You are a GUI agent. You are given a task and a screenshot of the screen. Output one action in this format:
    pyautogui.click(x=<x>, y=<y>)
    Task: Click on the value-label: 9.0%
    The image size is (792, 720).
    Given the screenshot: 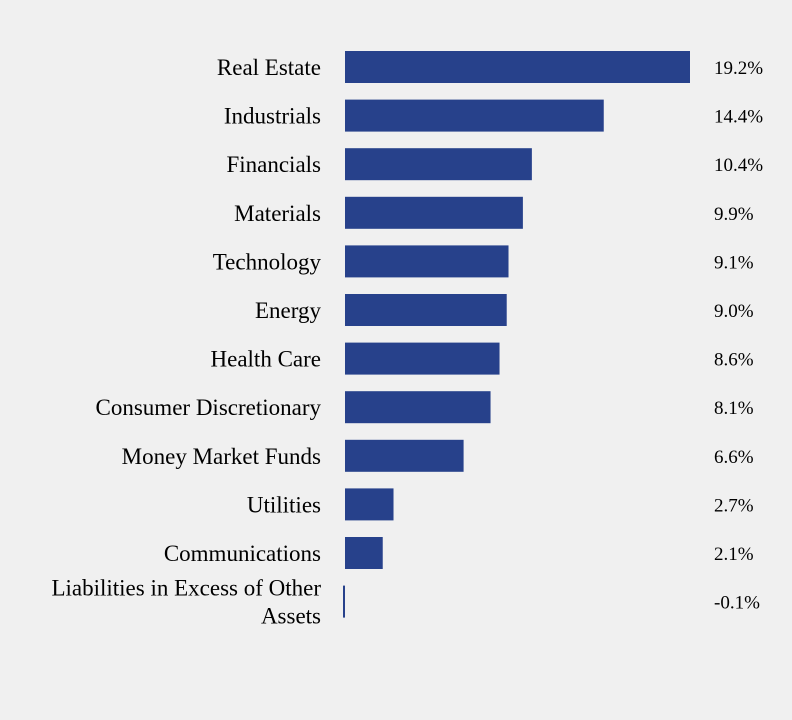 What is the action you would take?
    pyautogui.click(x=734, y=311)
    